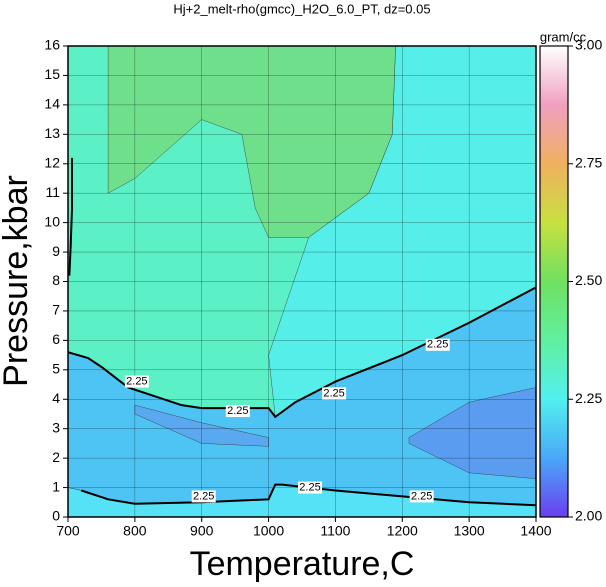 This screenshot has width=606, height=587. What do you see at coordinates (17, 281) in the screenshot?
I see `y-axis-title: Pressure,kbar` at bounding box center [17, 281].